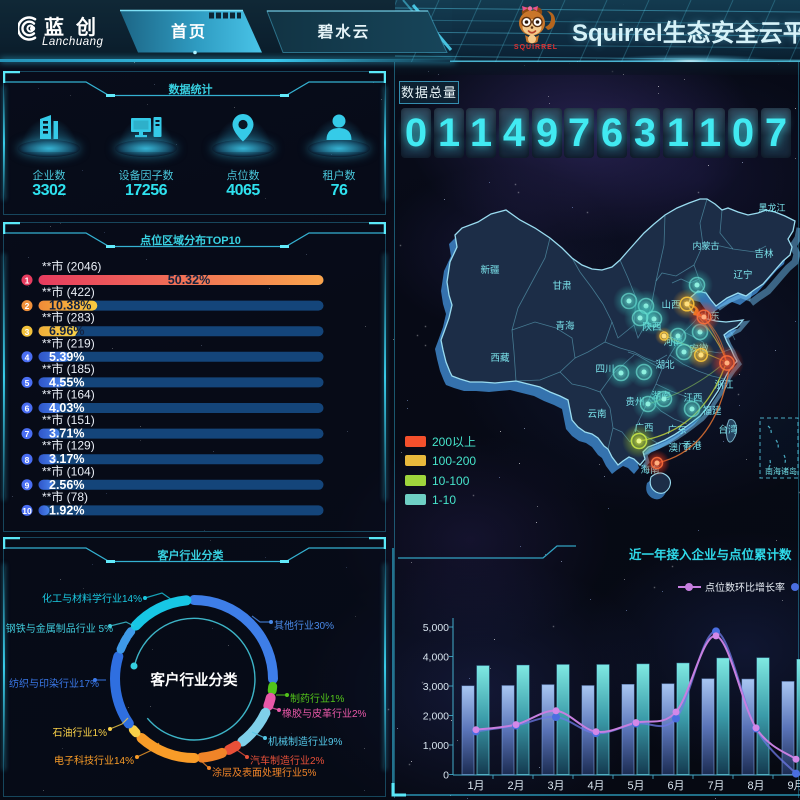 This screenshot has height=800, width=800. What do you see at coordinates (728, 430) in the screenshot?
I see `svg-text: 台湾` at bounding box center [728, 430].